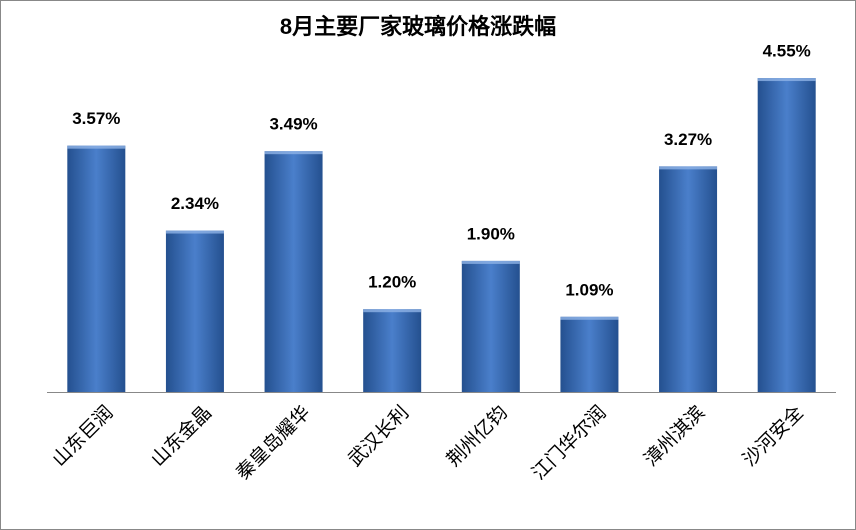 The height and width of the screenshot is (530, 856). I want to click on value-label: 3.49%, so click(293, 124).